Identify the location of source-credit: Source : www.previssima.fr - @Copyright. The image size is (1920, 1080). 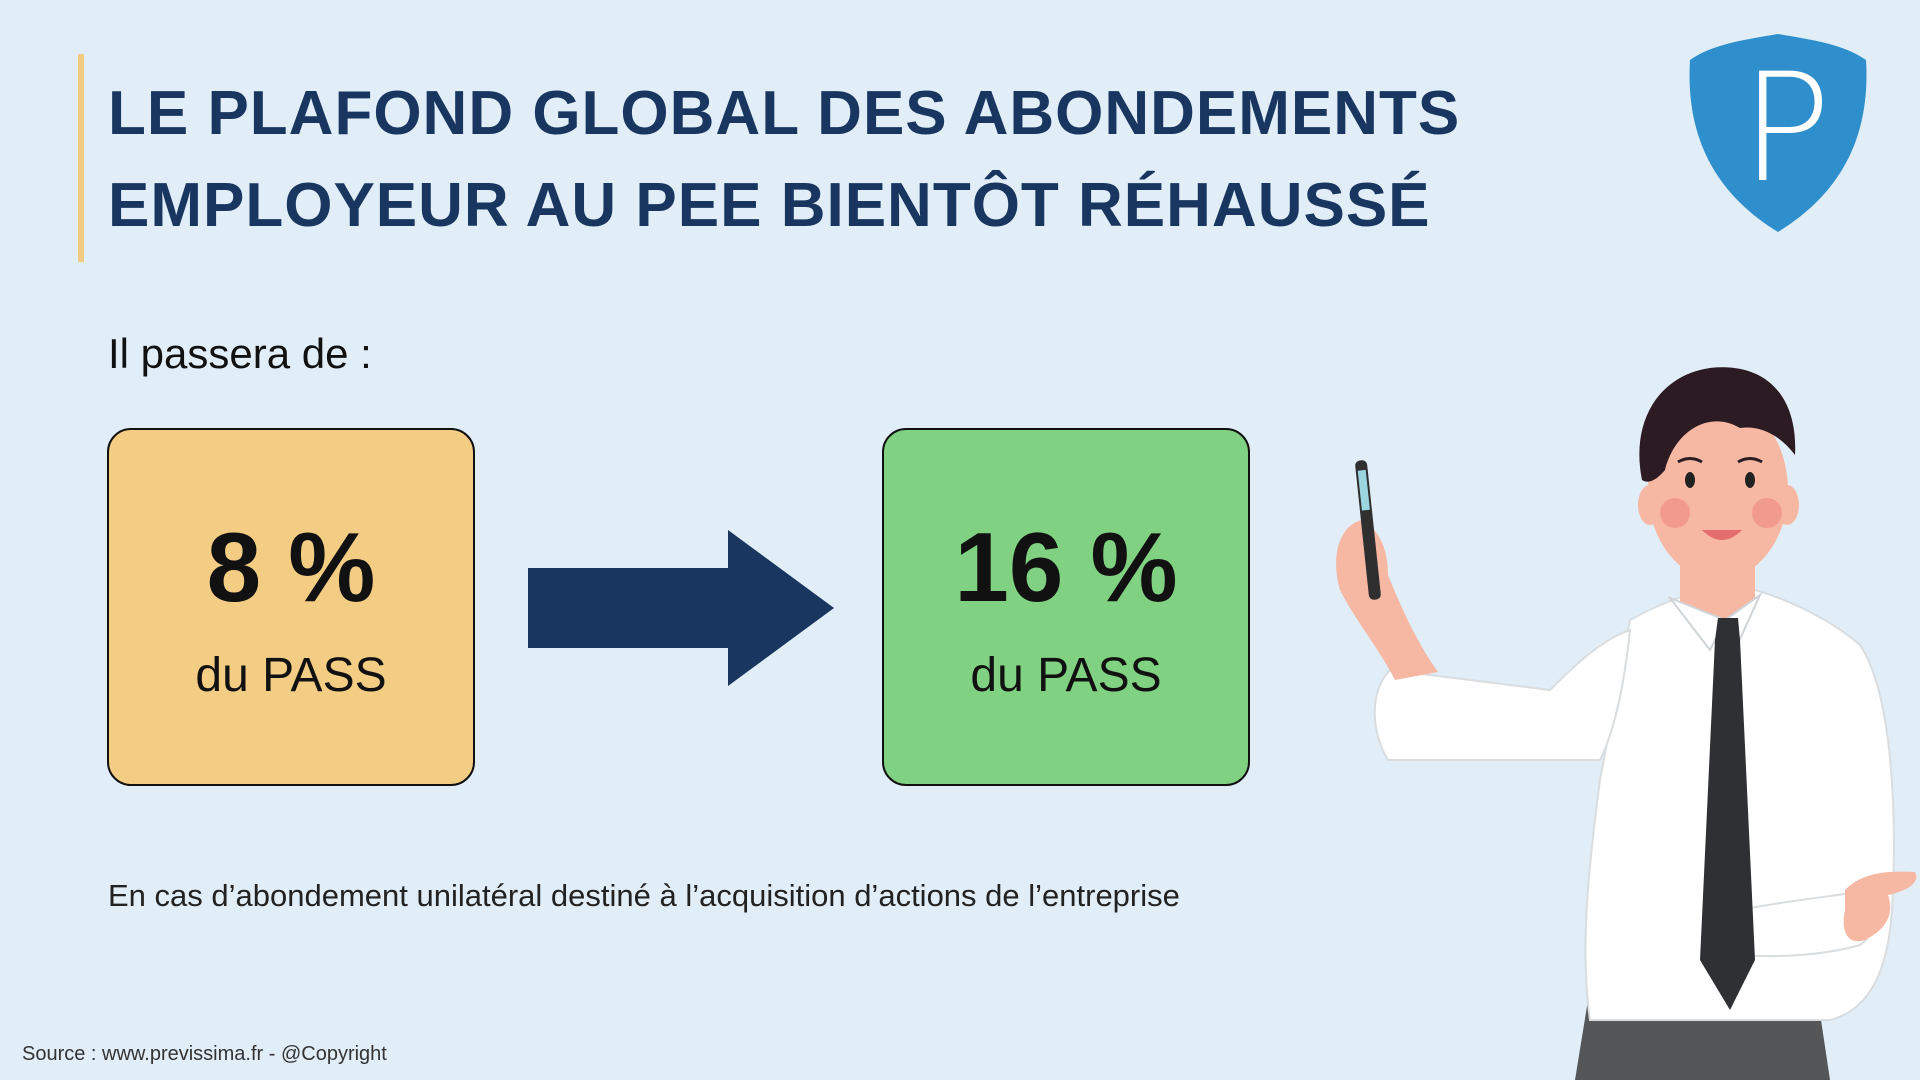
(204, 1054).